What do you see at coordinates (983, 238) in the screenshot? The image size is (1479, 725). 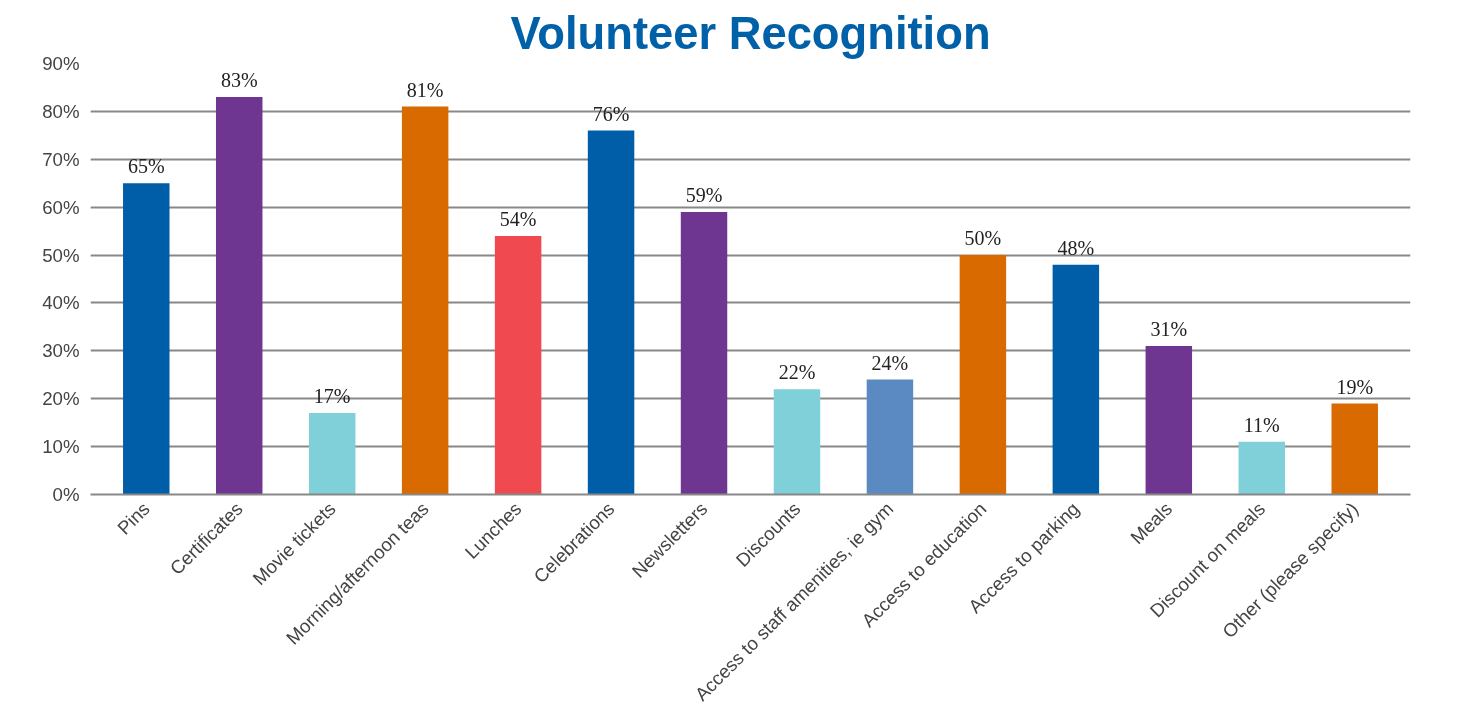 I see `data-label: 50%` at bounding box center [983, 238].